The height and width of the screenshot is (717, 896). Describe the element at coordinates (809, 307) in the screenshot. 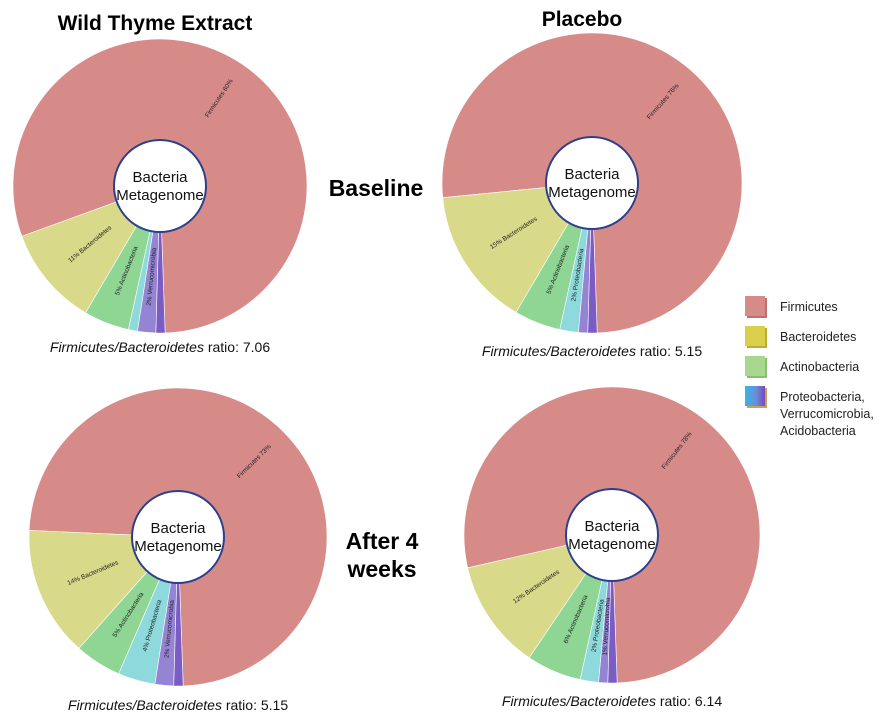

I see `legend-label: Firmicutes` at that location.